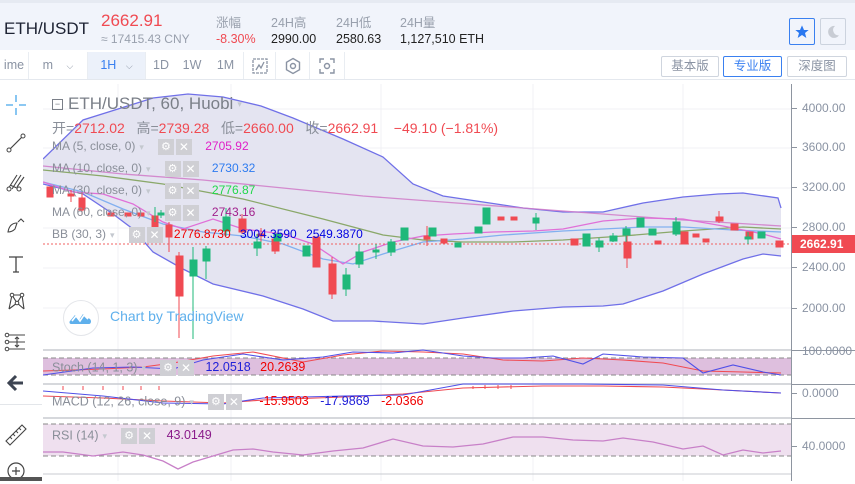 This screenshot has height=484, width=855. What do you see at coordinates (177, 316) in the screenshot?
I see `tradingview-watermark: Chart by TradingView` at bounding box center [177, 316].